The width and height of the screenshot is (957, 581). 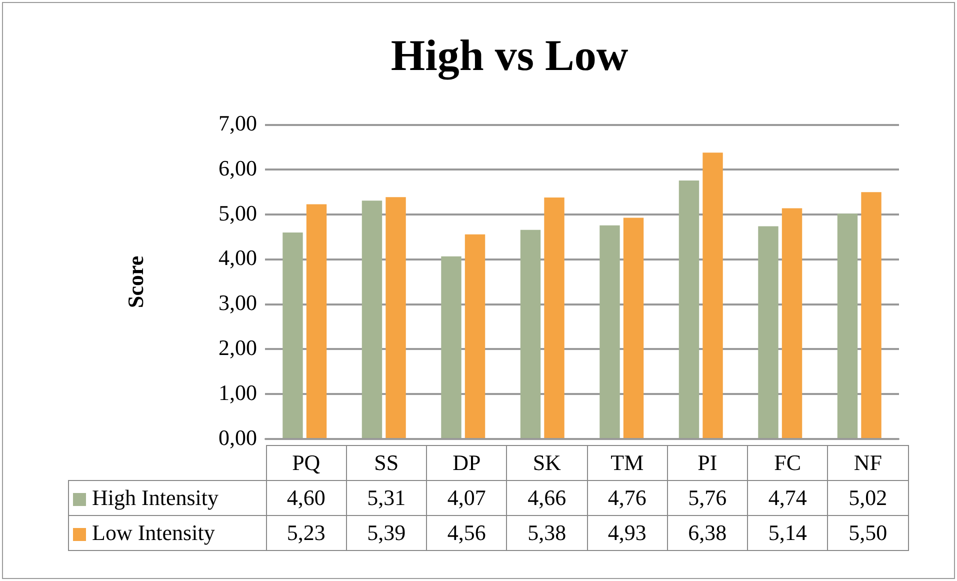 I want to click on data-label: 5,14, so click(x=788, y=533).